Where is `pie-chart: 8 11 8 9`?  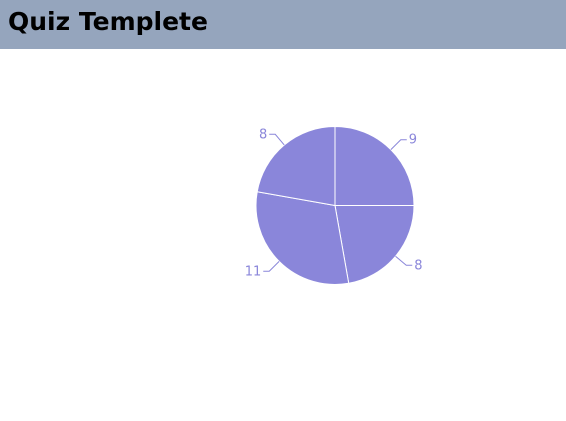 pie-chart: 8 11 8 9 is located at coordinates (334, 205).